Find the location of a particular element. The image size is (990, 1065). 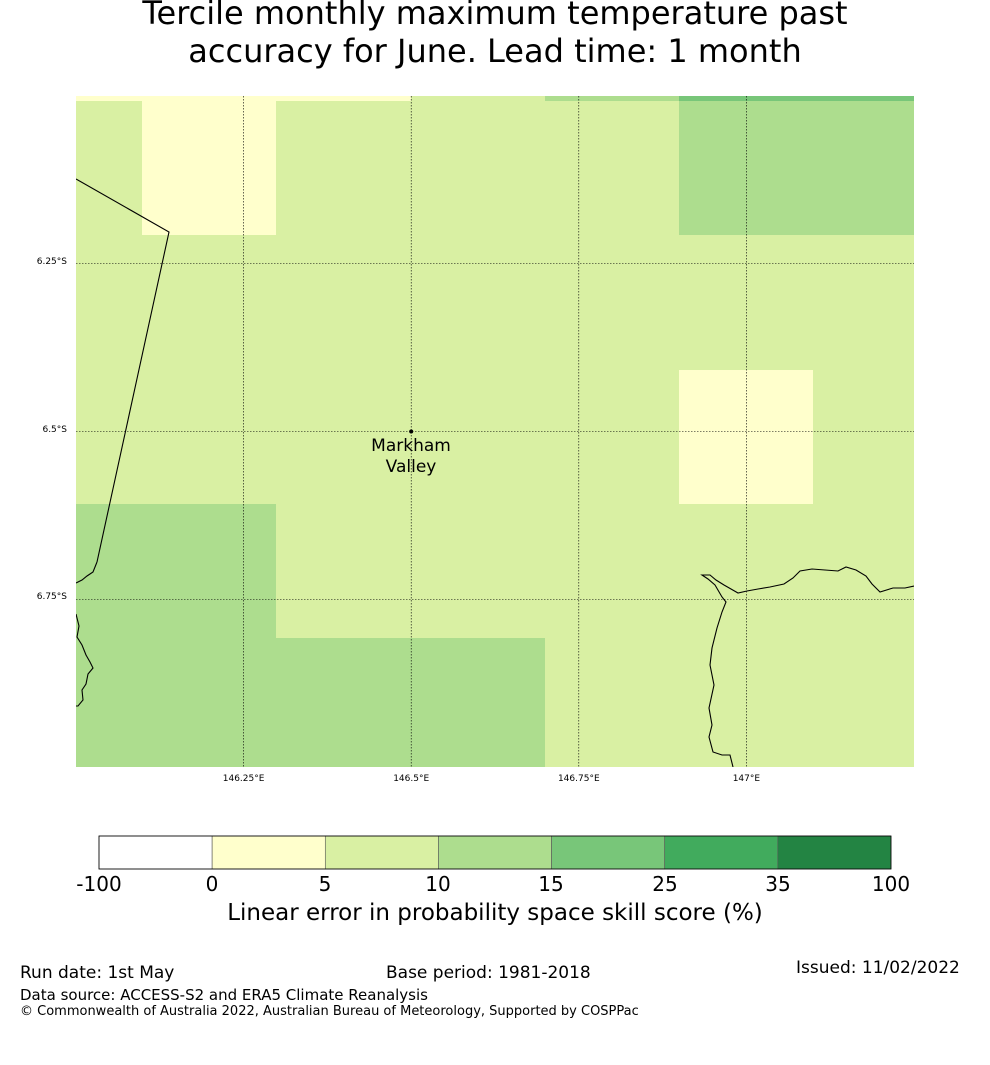

chart-title-line-1: Tercile monthly maximum temperature past is located at coordinates (495, 16).